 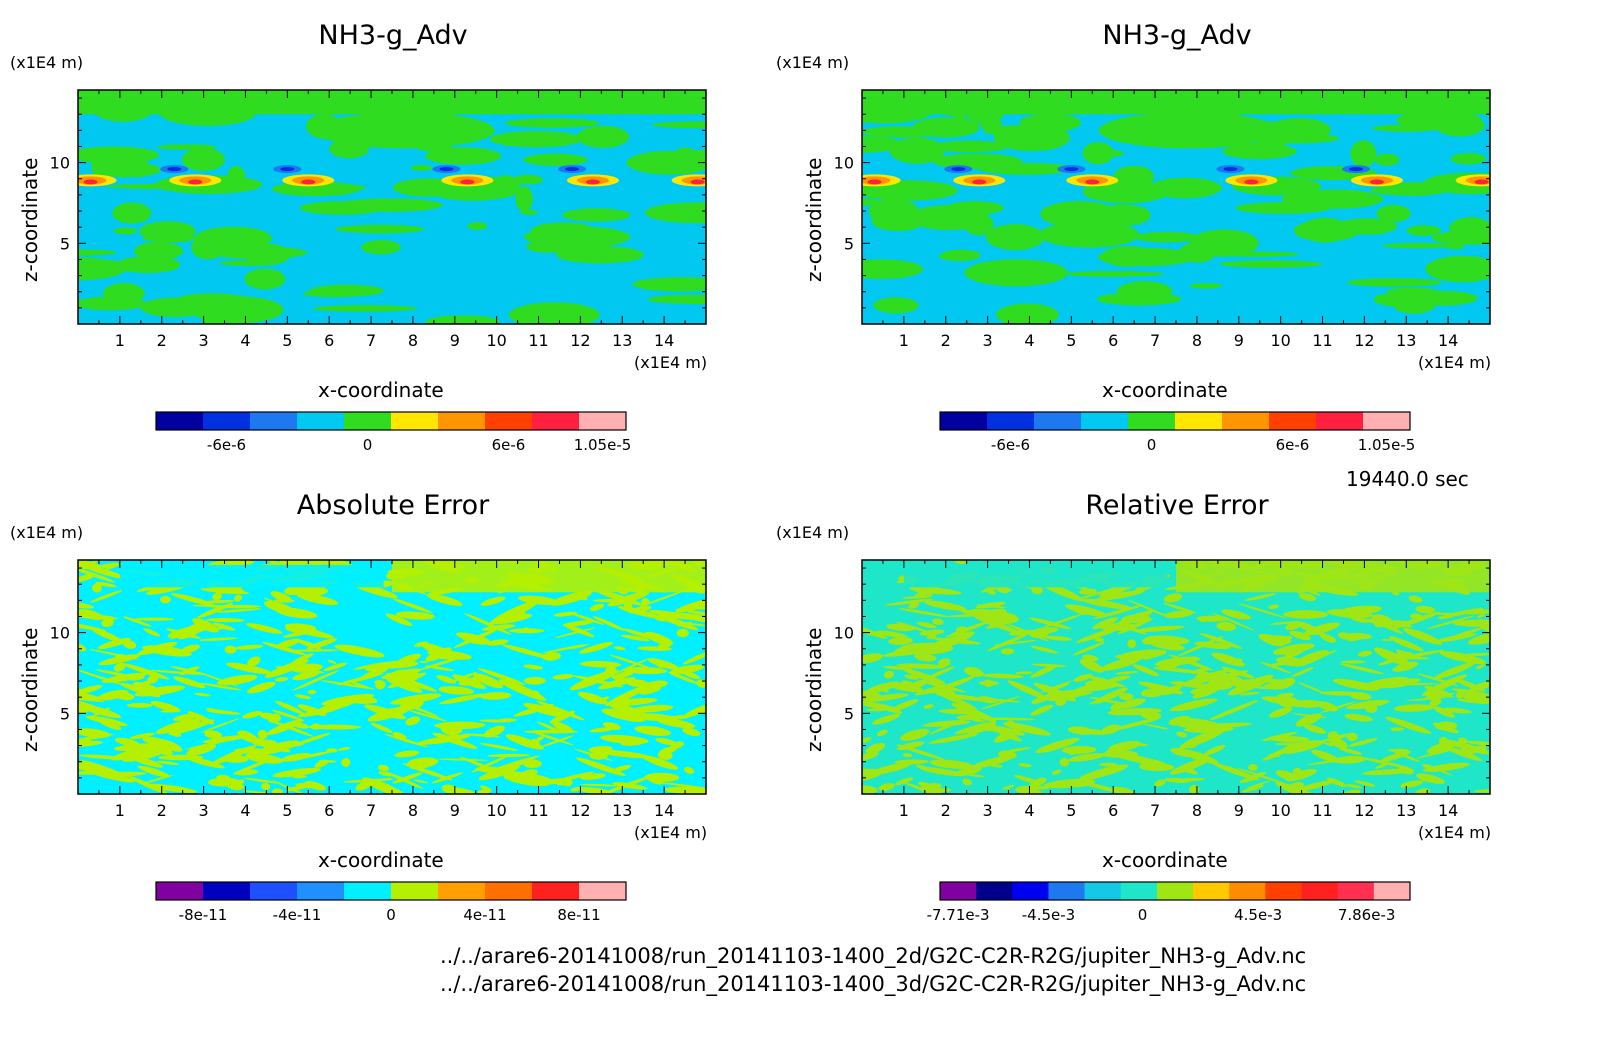 What do you see at coordinates (203, 915) in the screenshot?
I see `colorbar-label: -8e-11` at bounding box center [203, 915].